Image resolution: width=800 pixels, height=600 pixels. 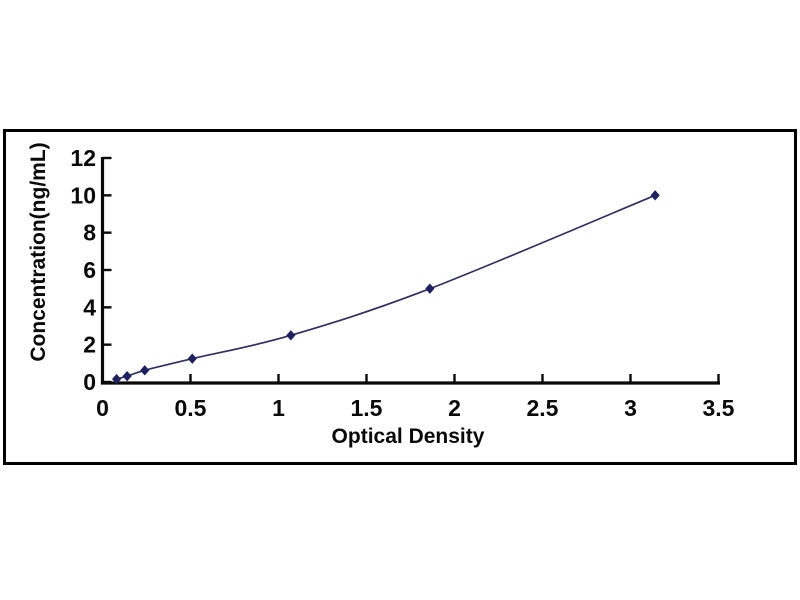 What do you see at coordinates (191, 408) in the screenshot?
I see `x-tick-label: 0.5` at bounding box center [191, 408].